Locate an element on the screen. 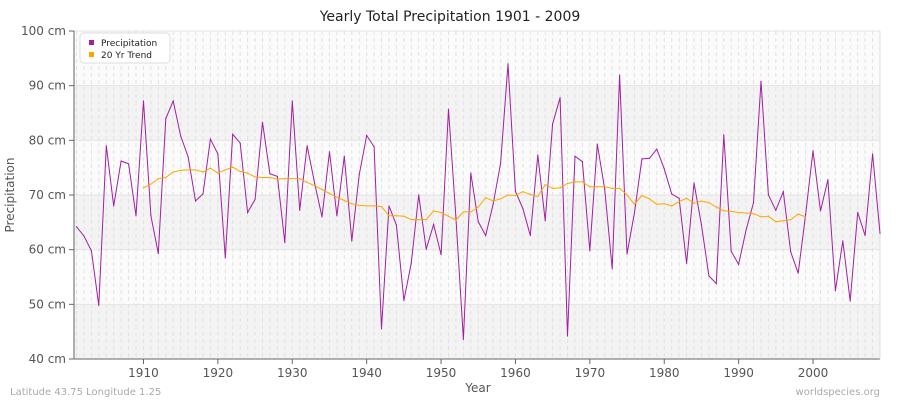  x-tick-label: 1930 is located at coordinates (292, 373).